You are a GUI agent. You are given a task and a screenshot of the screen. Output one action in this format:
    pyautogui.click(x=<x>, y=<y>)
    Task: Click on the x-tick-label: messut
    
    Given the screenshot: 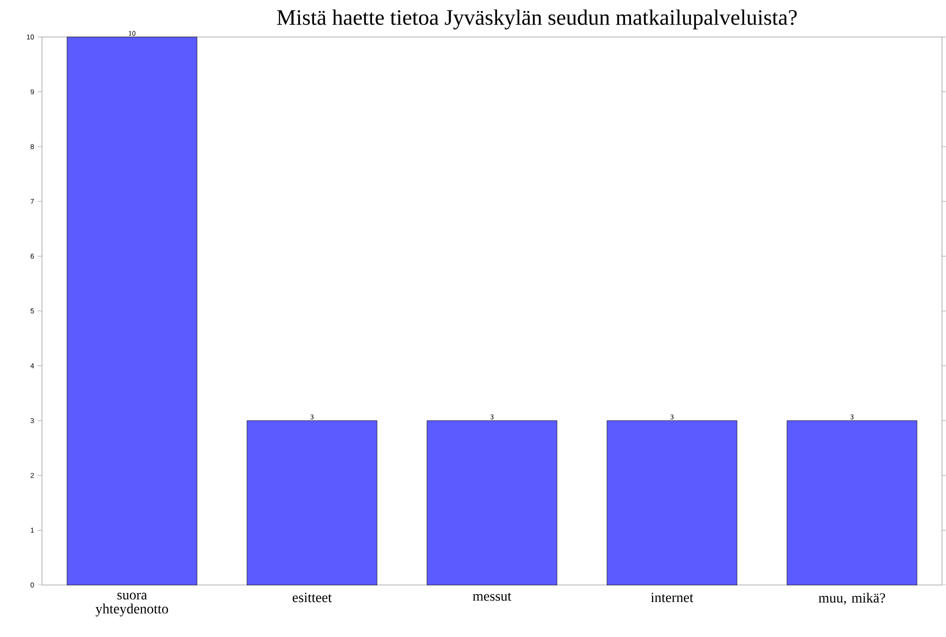 What is the action you would take?
    pyautogui.click(x=492, y=596)
    